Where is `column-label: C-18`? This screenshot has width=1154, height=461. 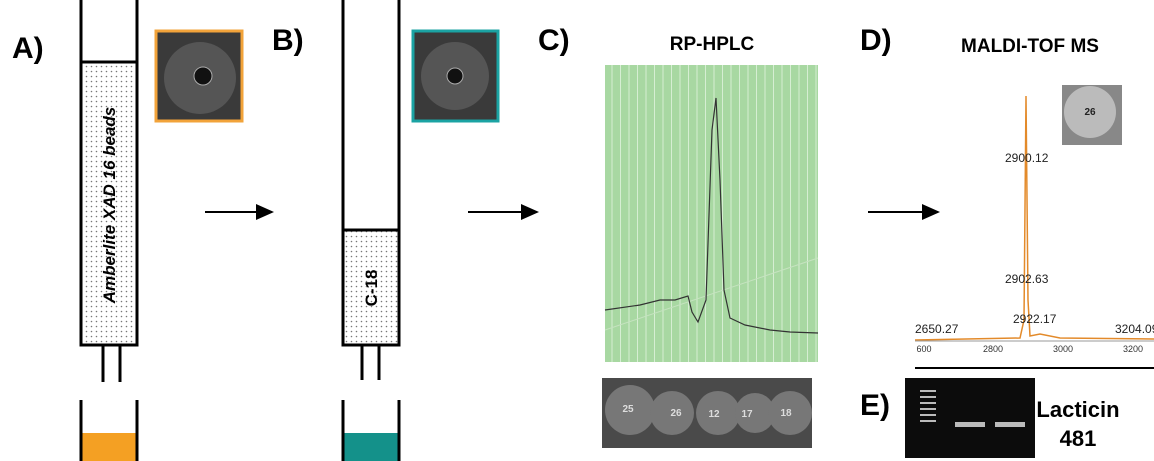
column-label: C-18 is located at coordinates (371, 288).